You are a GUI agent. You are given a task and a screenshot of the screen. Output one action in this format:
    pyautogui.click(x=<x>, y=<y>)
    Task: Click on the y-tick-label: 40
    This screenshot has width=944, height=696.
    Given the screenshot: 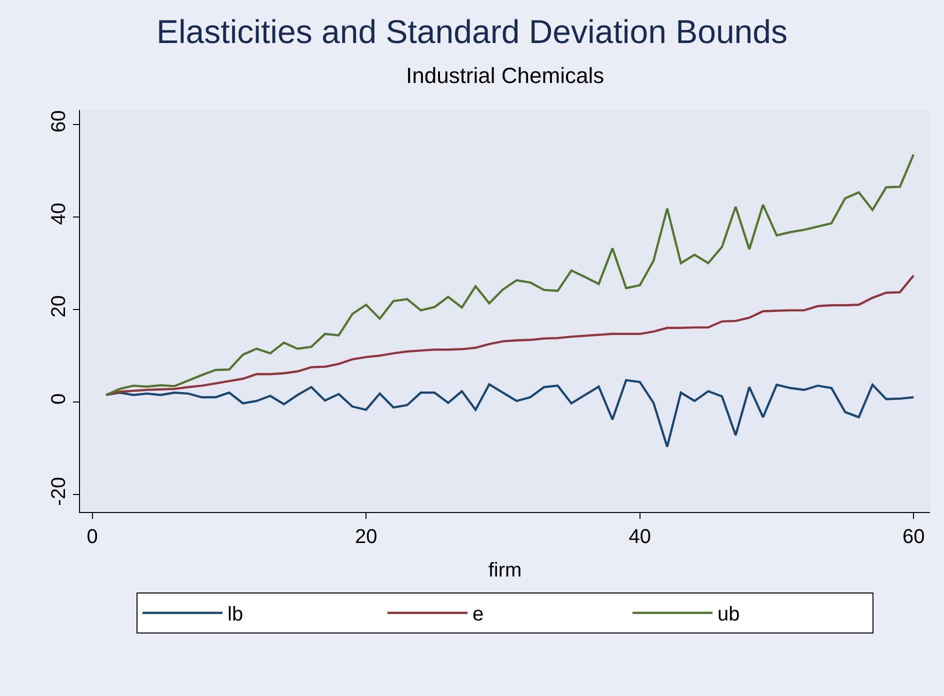 What is the action you would take?
    pyautogui.click(x=59, y=213)
    